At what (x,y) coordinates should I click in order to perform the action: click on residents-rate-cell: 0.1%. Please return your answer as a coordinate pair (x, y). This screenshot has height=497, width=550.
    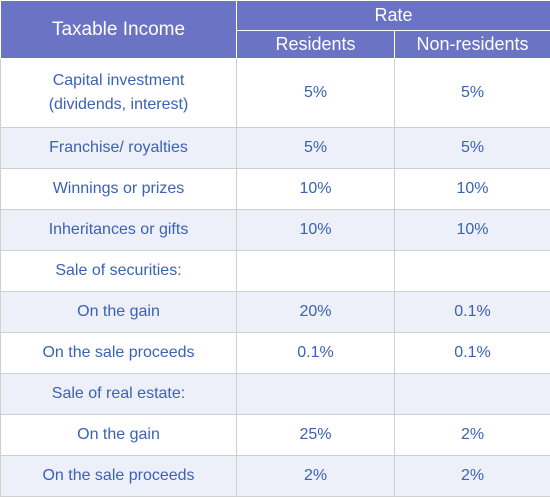
    Looking at the image, I should click on (316, 353).